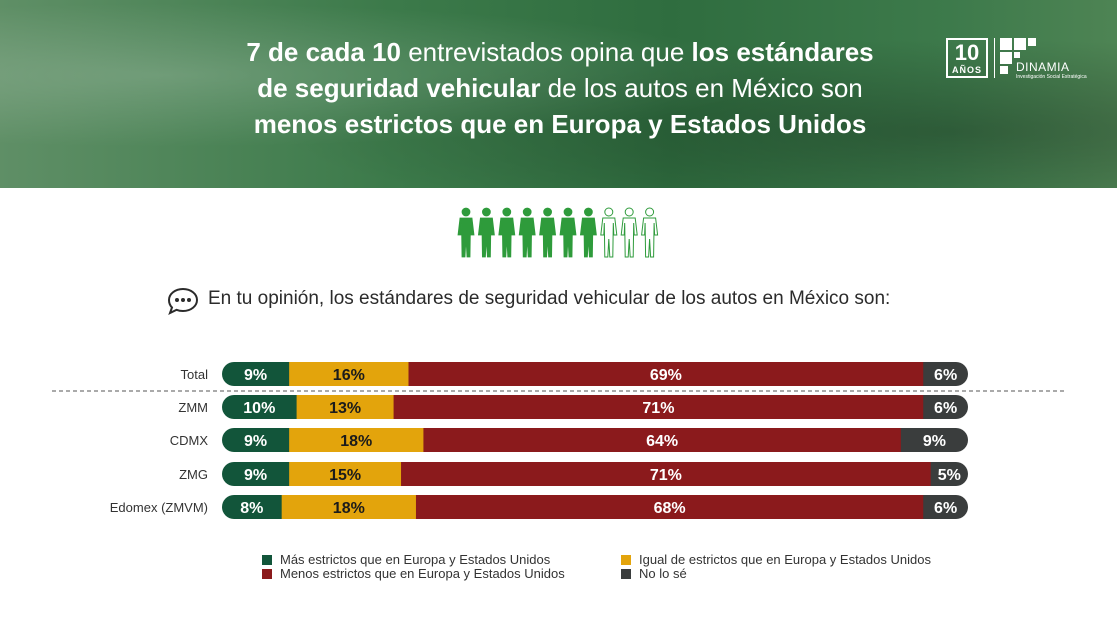  Describe the element at coordinates (701, 88) in the screenshot. I see `headline-text: de los autos en México son` at that location.